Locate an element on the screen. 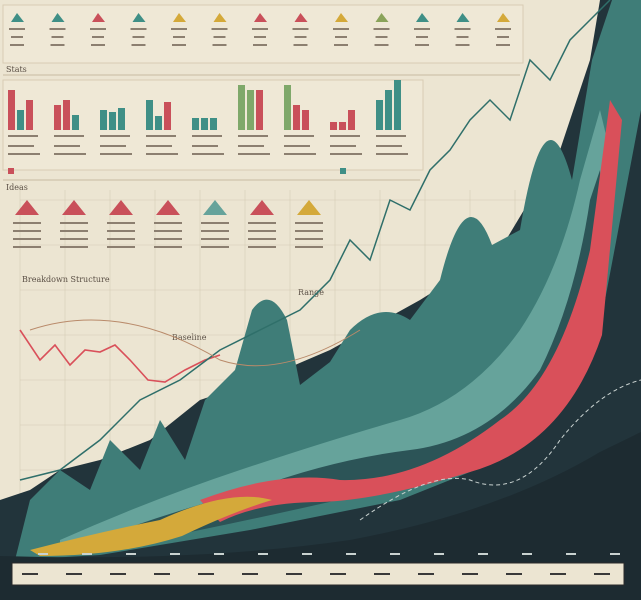 This screenshot has width=641, height=600. icon-panel is located at coordinates (263, 34).